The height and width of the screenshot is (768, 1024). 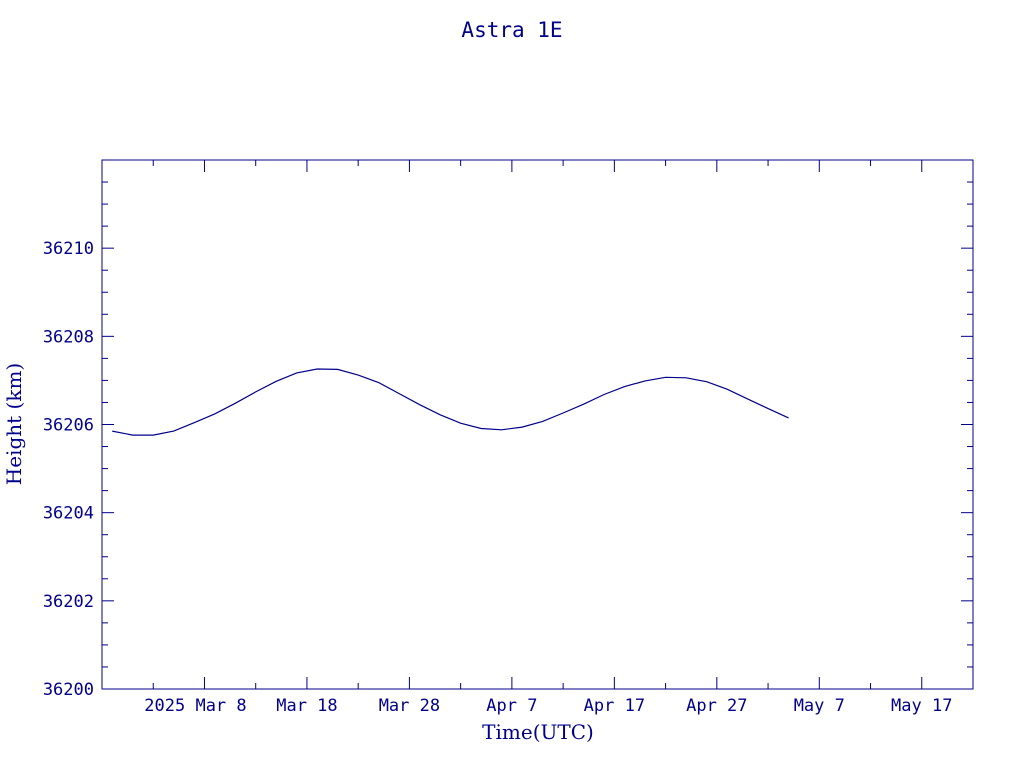 I want to click on x-tick-label: May 7, so click(x=819, y=706).